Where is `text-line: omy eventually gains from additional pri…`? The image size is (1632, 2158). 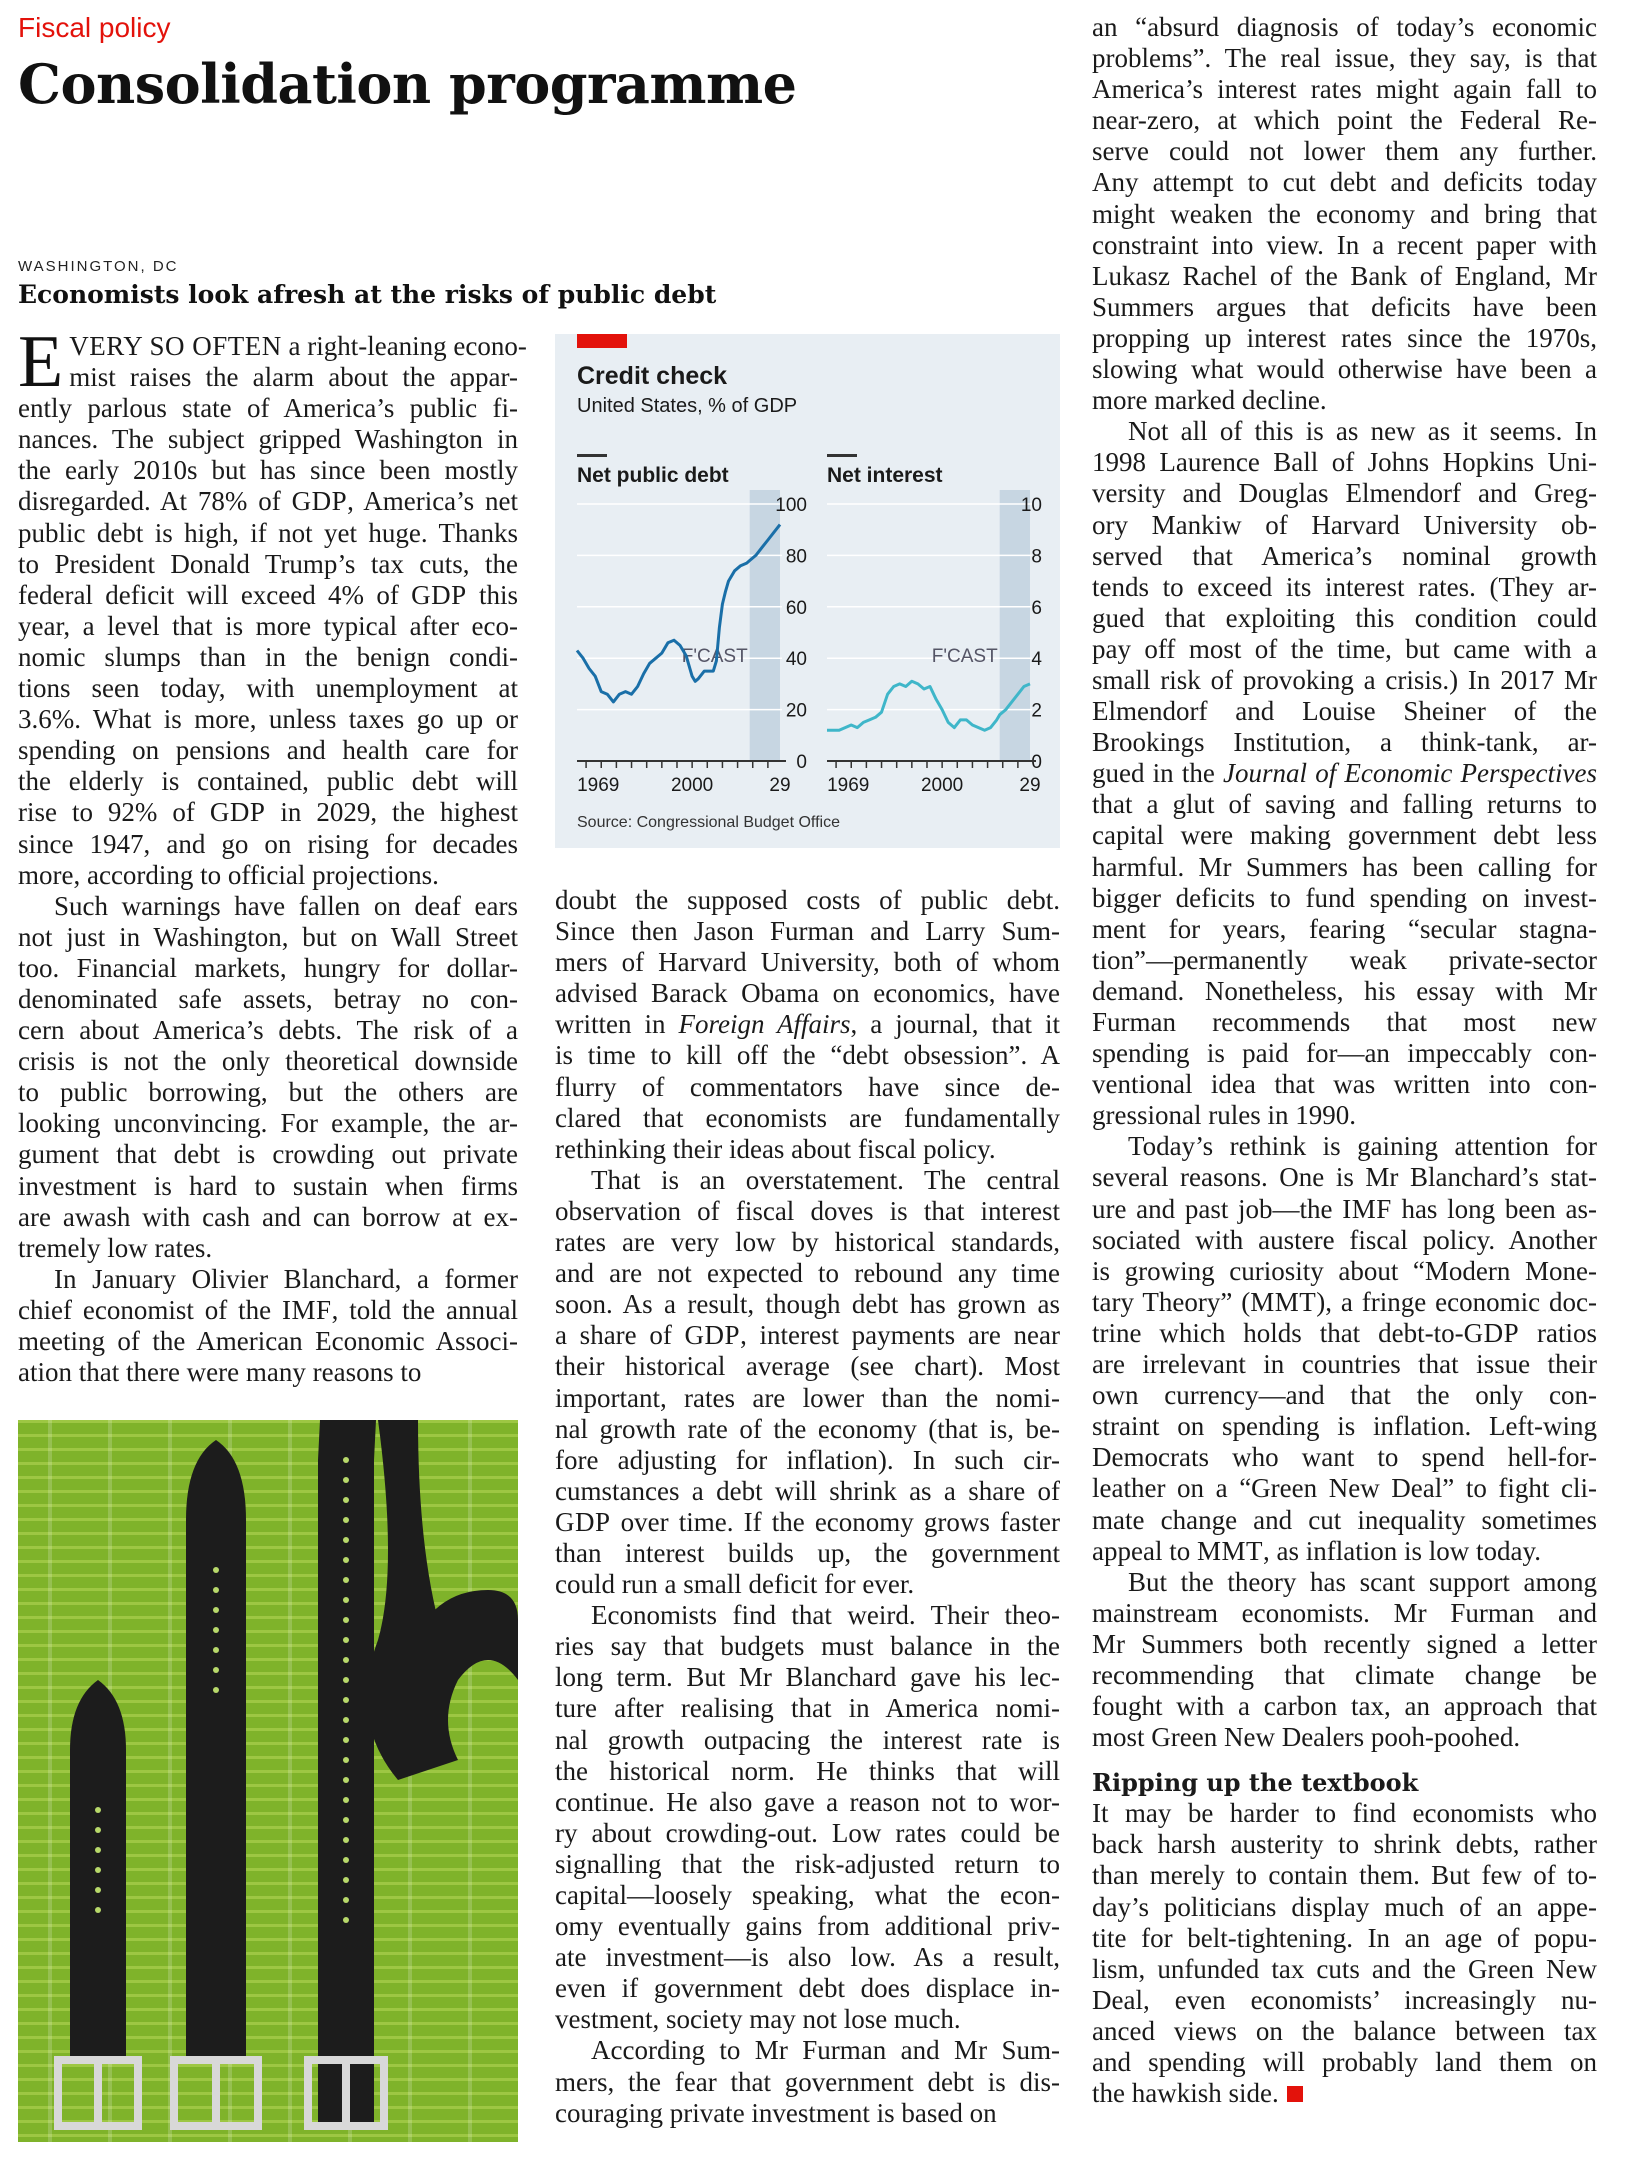 text-line: omy eventually gains from additional pri… is located at coordinates (807, 1926).